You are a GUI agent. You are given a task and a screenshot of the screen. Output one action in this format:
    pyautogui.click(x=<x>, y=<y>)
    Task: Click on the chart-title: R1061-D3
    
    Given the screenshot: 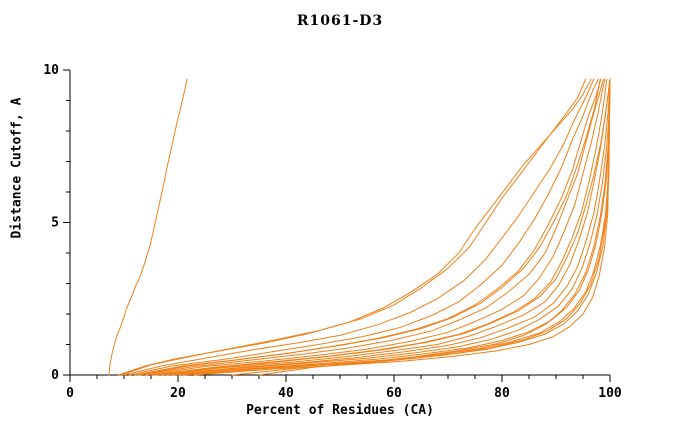 What is the action you would take?
    pyautogui.click(x=340, y=21)
    